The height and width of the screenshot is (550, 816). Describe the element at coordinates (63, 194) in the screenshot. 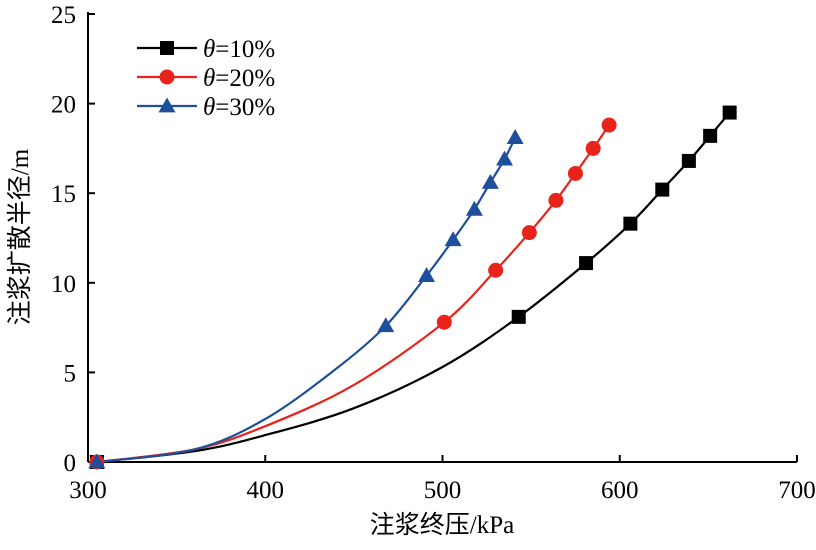

I see `y-tick-label: 15` at that location.